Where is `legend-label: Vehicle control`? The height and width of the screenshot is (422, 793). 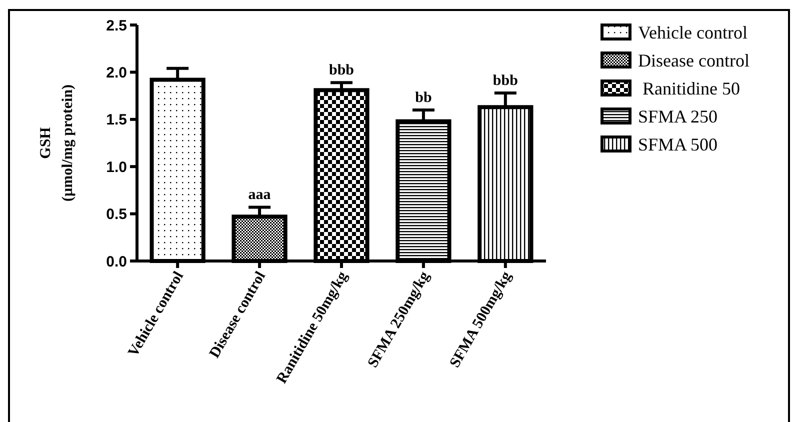 legend-label: Vehicle control is located at coordinates (693, 32).